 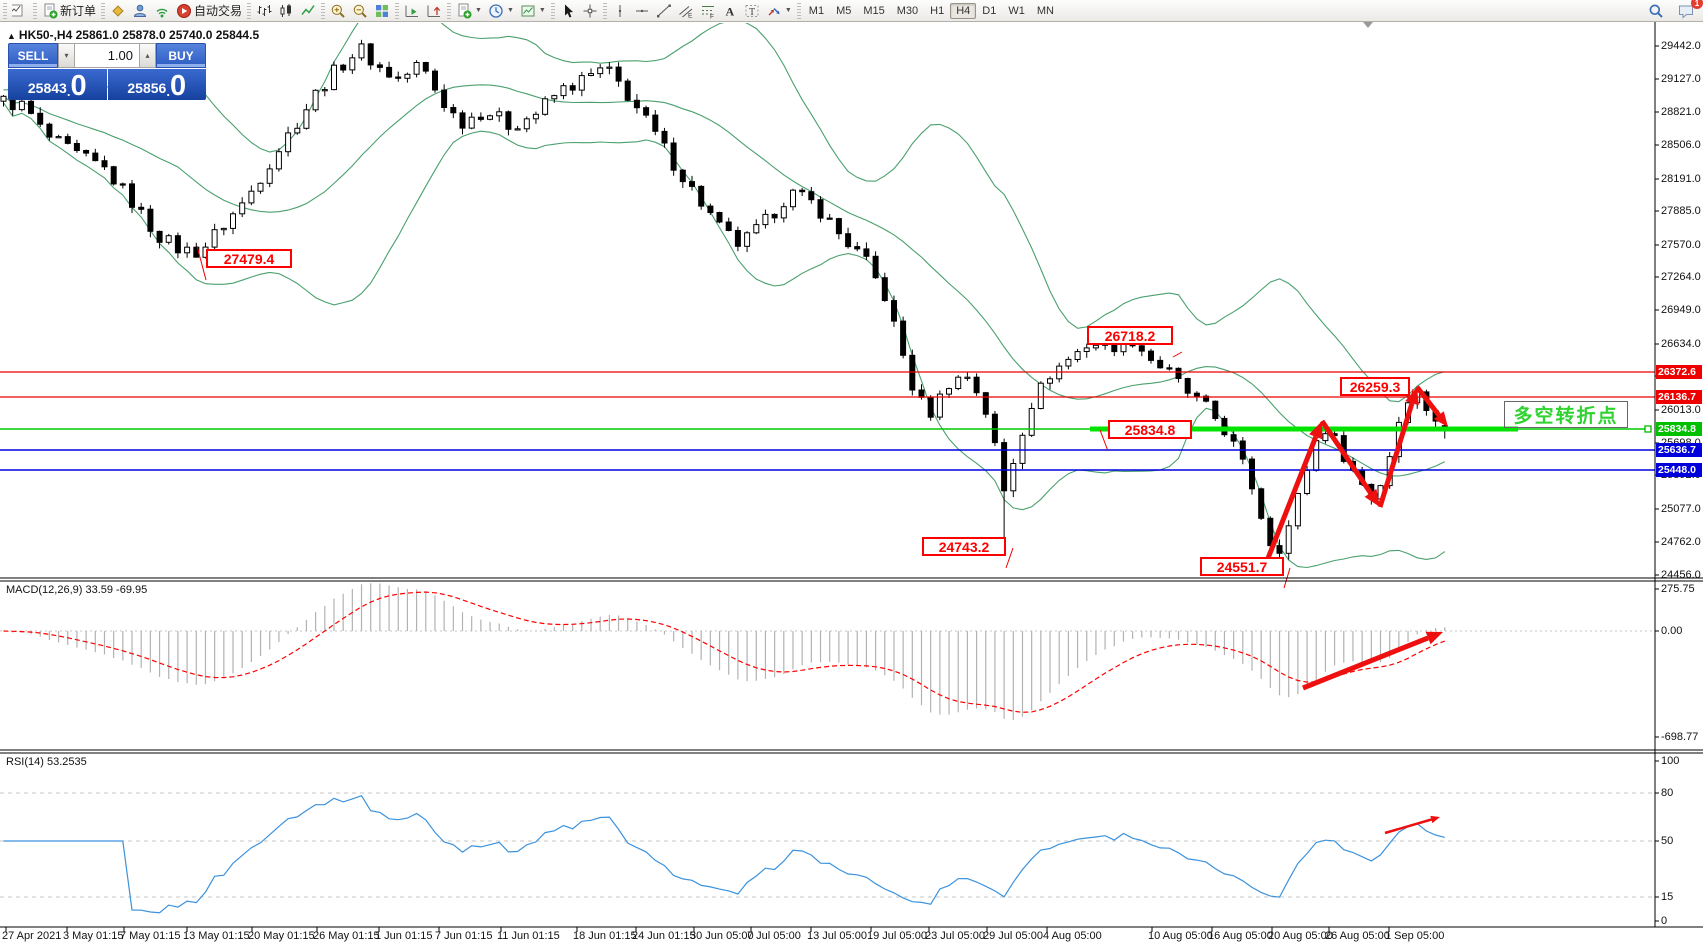 What do you see at coordinates (1681, 211) in the screenshot?
I see `price-axis-label: 27885.0` at bounding box center [1681, 211].